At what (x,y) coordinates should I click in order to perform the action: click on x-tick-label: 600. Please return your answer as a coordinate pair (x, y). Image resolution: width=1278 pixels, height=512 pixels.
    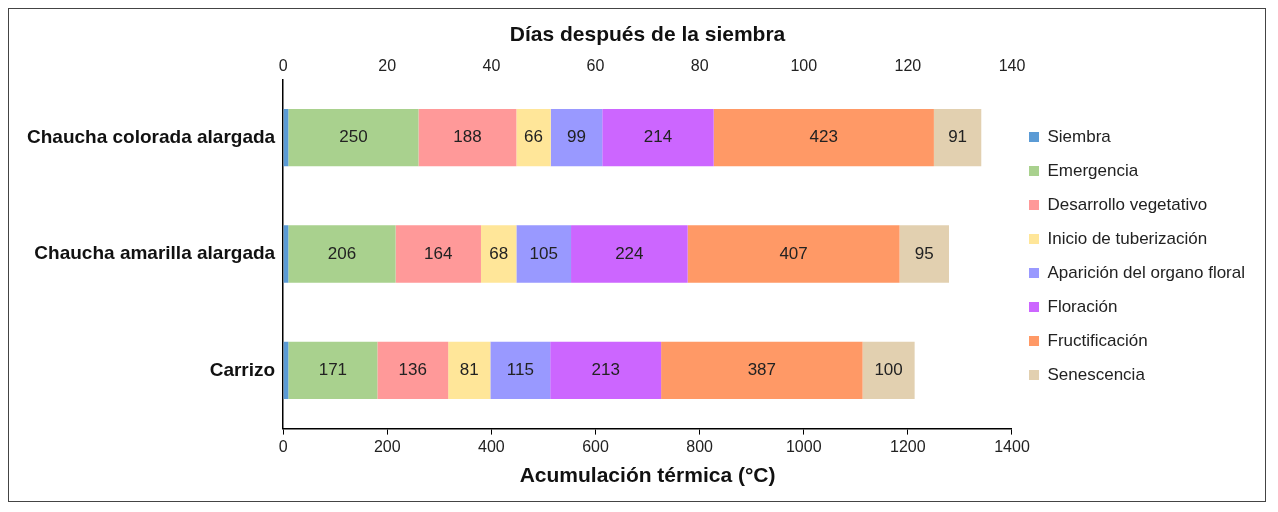
    Looking at the image, I should click on (595, 446).